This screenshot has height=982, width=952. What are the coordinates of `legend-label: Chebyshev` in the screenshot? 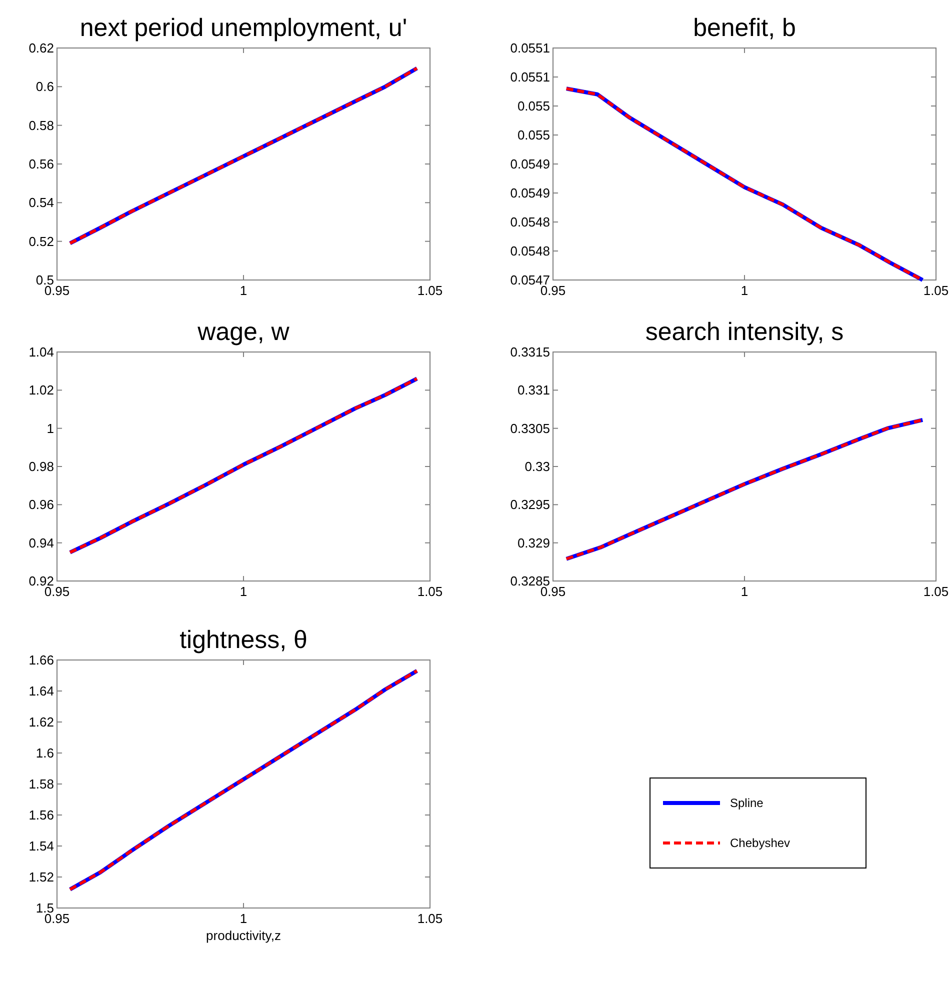 It's located at (760, 843).